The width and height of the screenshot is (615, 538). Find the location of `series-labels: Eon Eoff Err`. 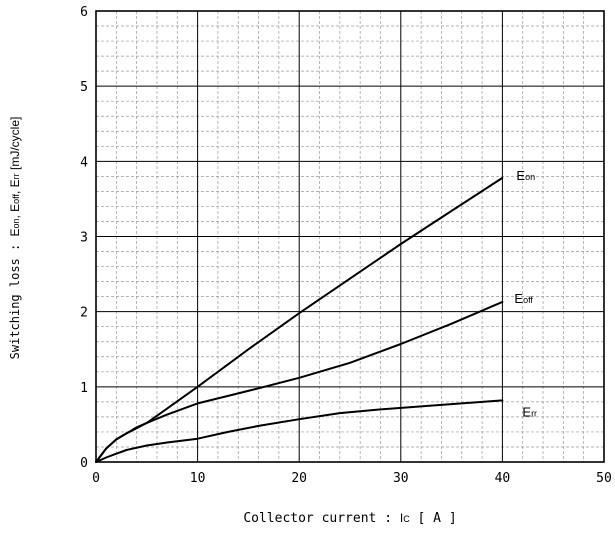

series-labels: Eon Eoff Err is located at coordinates (525, 293).